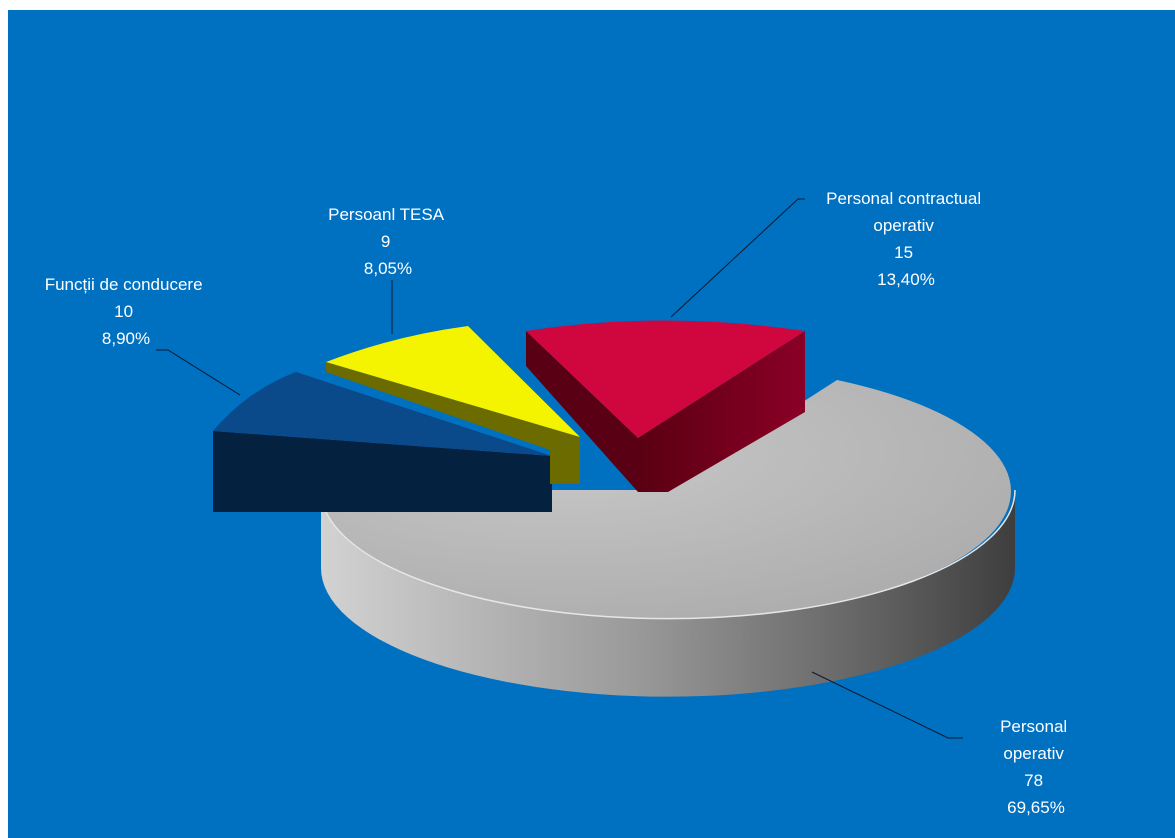  Describe the element at coordinates (126, 338) in the screenshot. I see `data-label-functii-de-conducere-percent: 8,90%` at that location.